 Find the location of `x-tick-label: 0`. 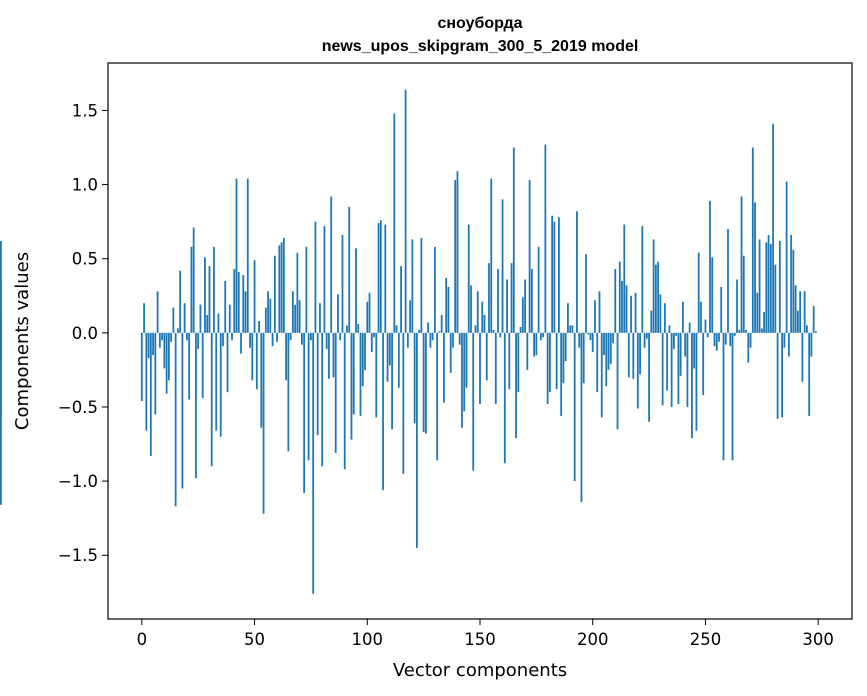

x-tick-label: 0 is located at coordinates (142, 639).